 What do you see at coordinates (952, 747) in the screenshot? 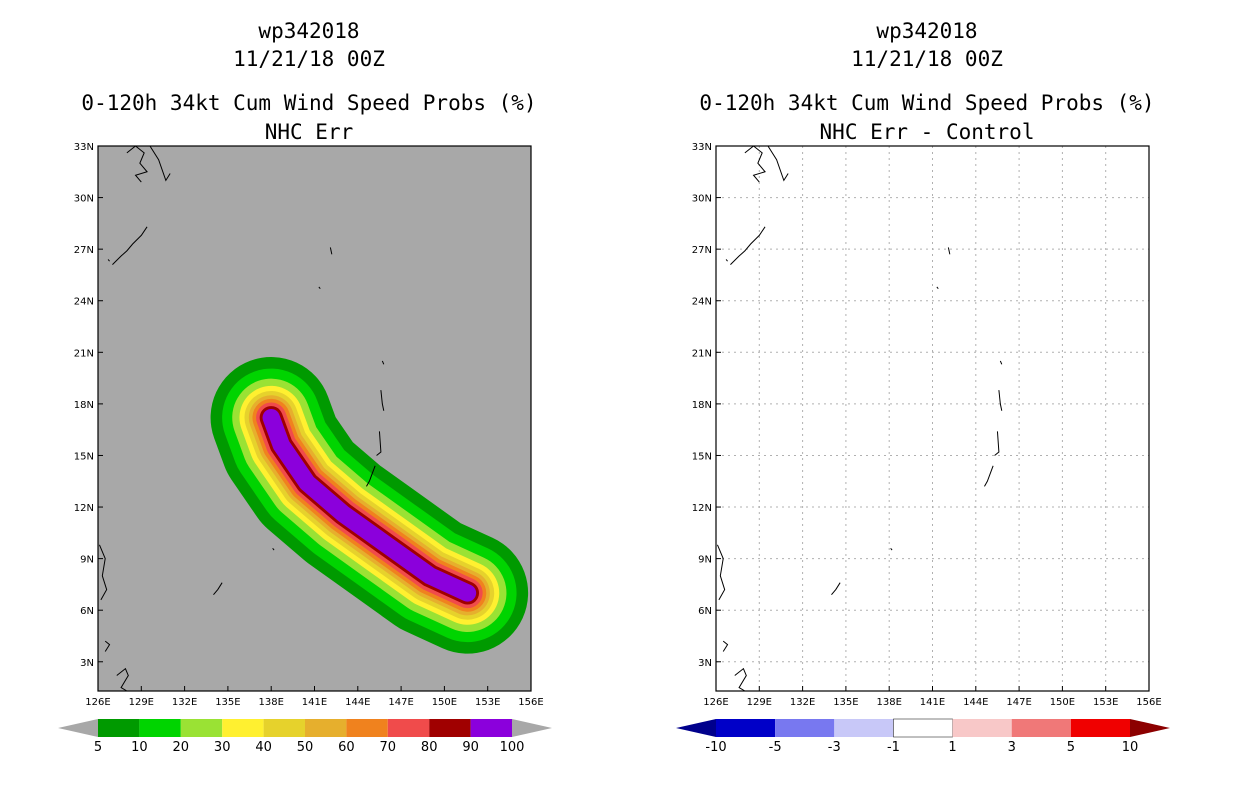
I see `colorbar-label: 1` at bounding box center [952, 747].